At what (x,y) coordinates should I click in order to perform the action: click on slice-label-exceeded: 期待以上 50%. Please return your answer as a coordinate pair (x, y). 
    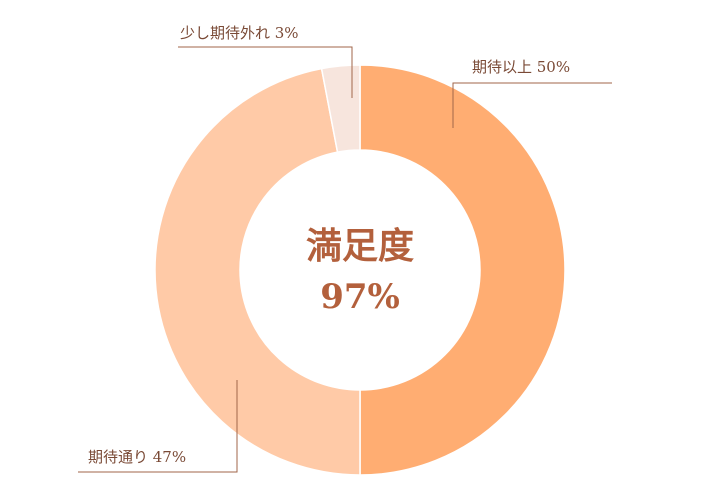
    Looking at the image, I should click on (521, 67).